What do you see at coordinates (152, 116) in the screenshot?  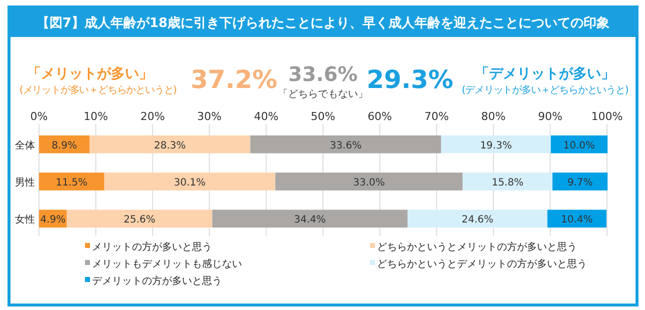 I see `x-tick-label: 20%` at bounding box center [152, 116].